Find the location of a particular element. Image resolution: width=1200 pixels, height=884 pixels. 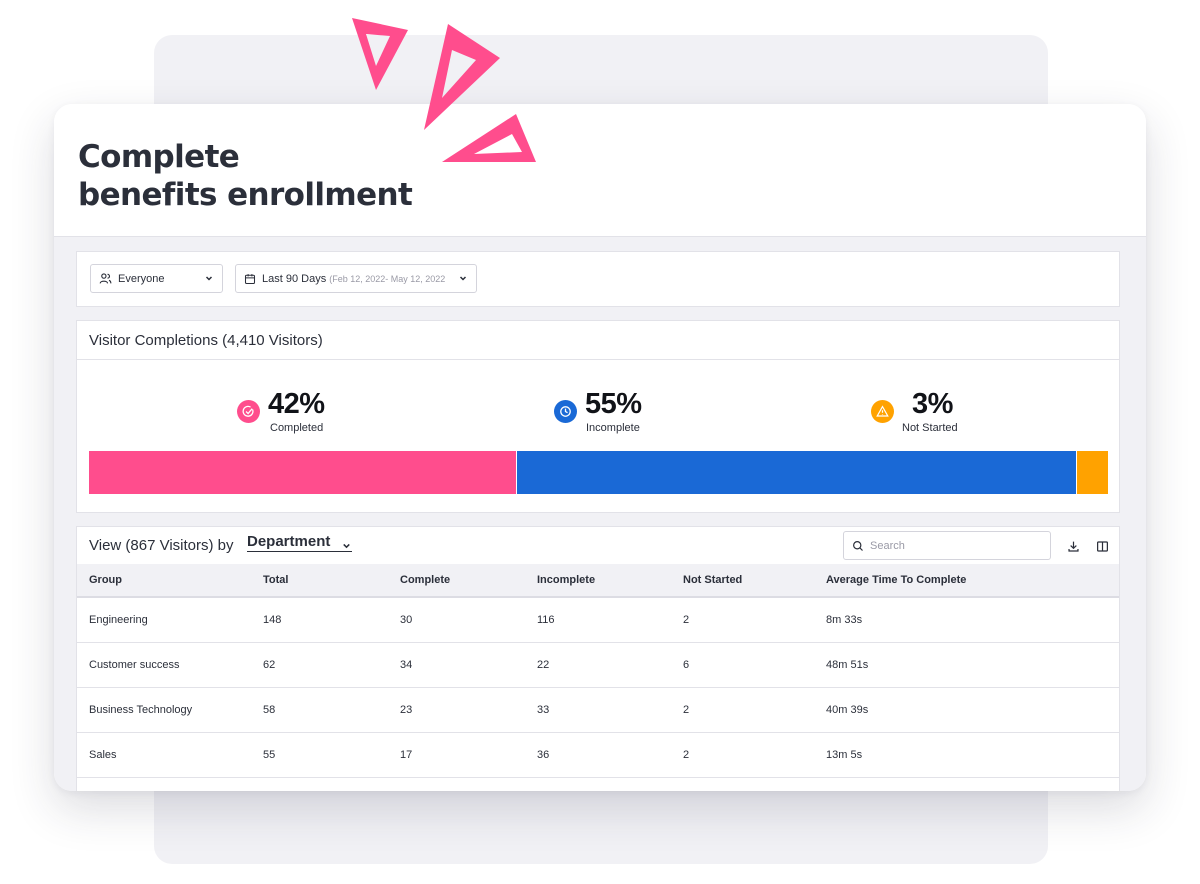

completion-progress-bar is located at coordinates (598, 472).